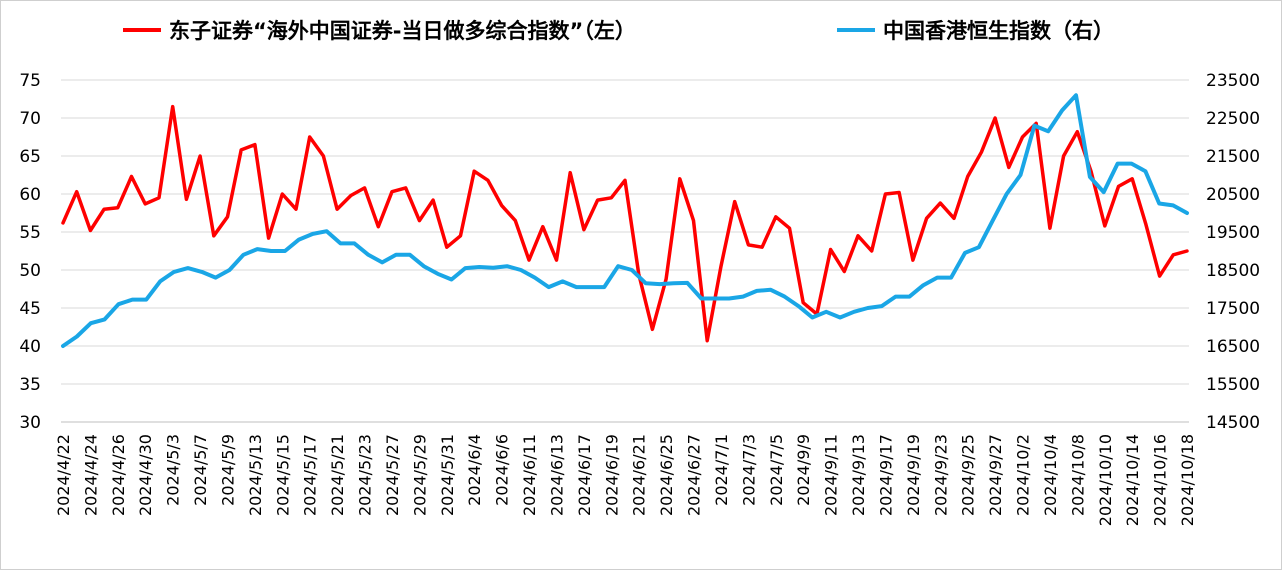  What do you see at coordinates (30, 252) in the screenshot?
I see `left-y-axis: 30 35 40 45 50 55 60 65 70 75` at bounding box center [30, 252].